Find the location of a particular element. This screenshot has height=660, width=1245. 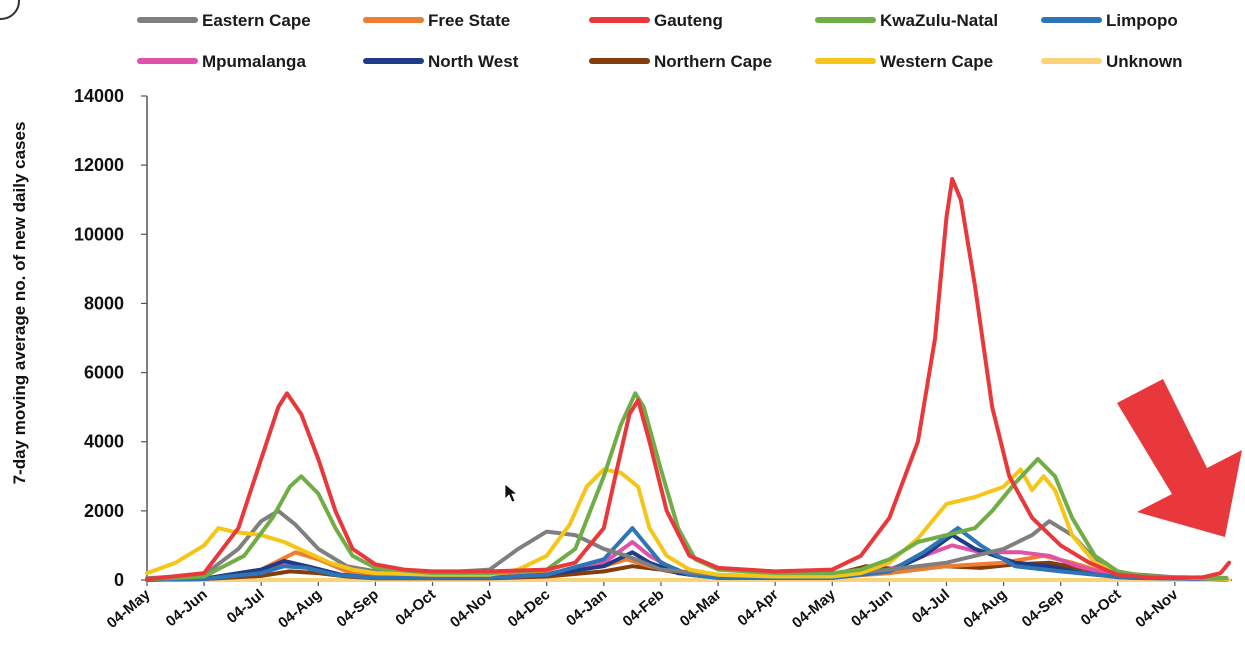

y-tick-label: 0 is located at coordinates (119, 580).